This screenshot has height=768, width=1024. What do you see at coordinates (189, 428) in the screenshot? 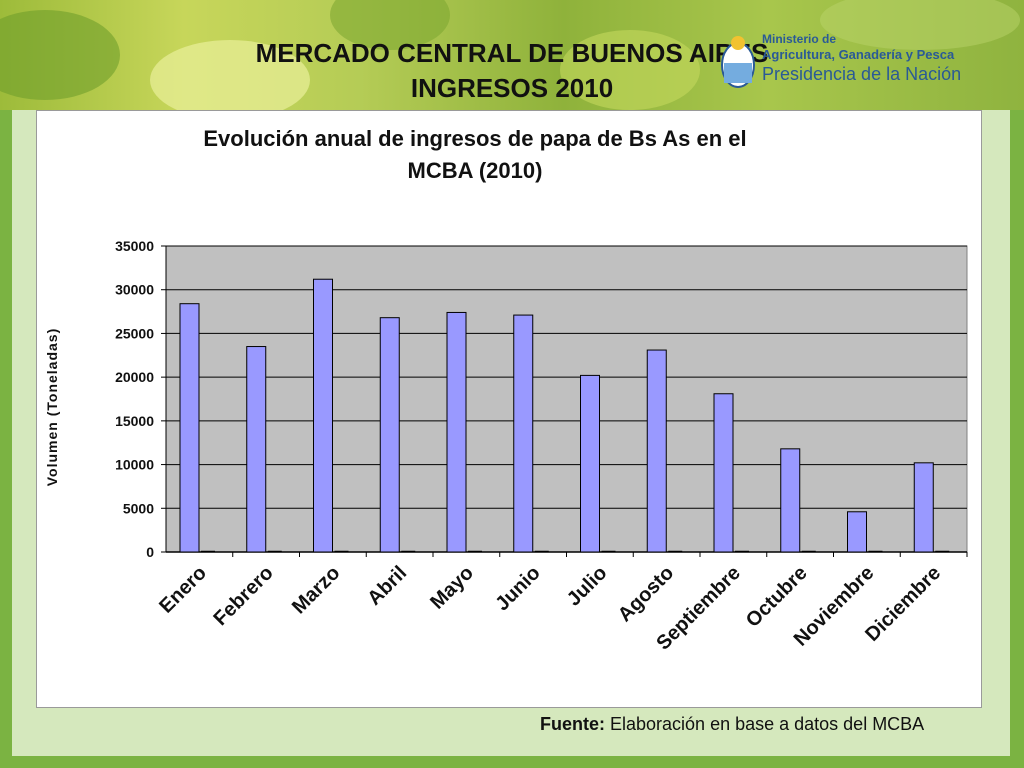
I see `bar-enero` at bounding box center [189, 428].